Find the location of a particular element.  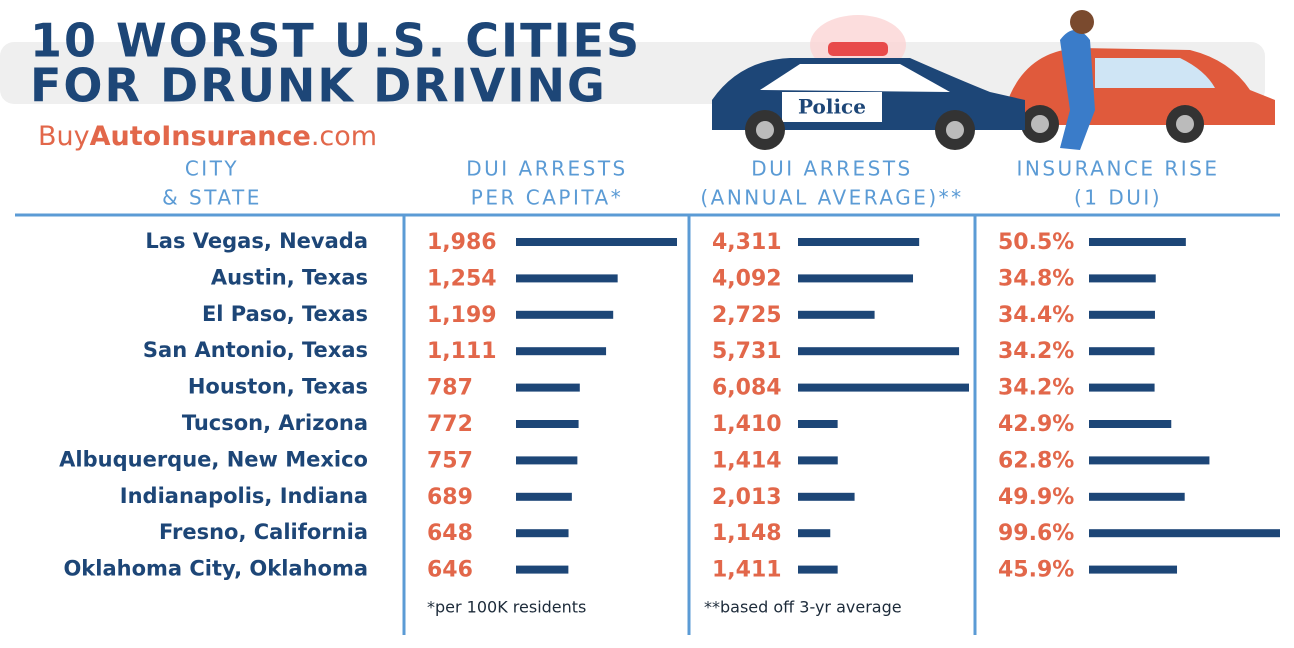

title-line: FOR DRUNK DRIVING is located at coordinates (318, 86).